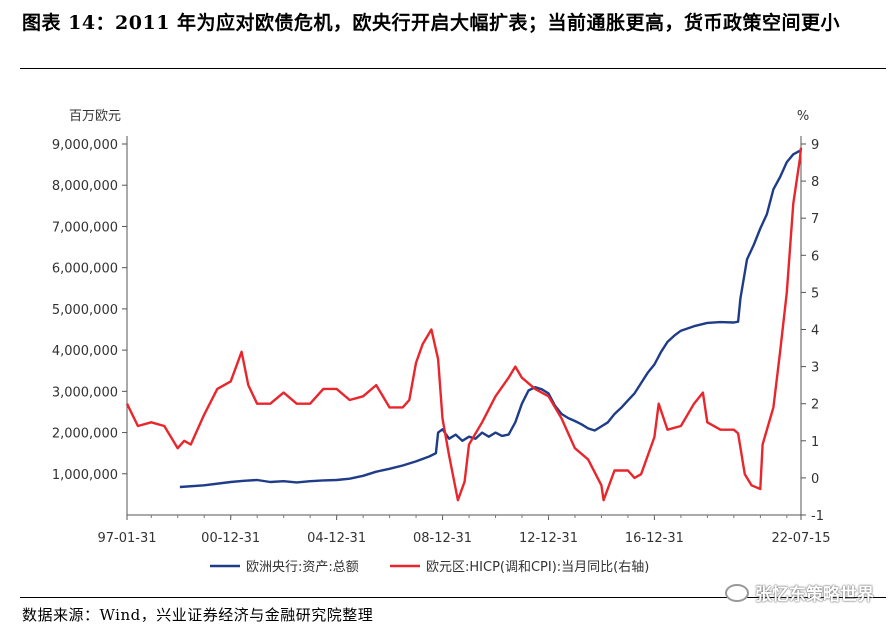 Image resolution: width=896 pixels, height=632 pixels. What do you see at coordinates (800, 538) in the screenshot?
I see `x-tick-label: 22-07-15` at bounding box center [800, 538].